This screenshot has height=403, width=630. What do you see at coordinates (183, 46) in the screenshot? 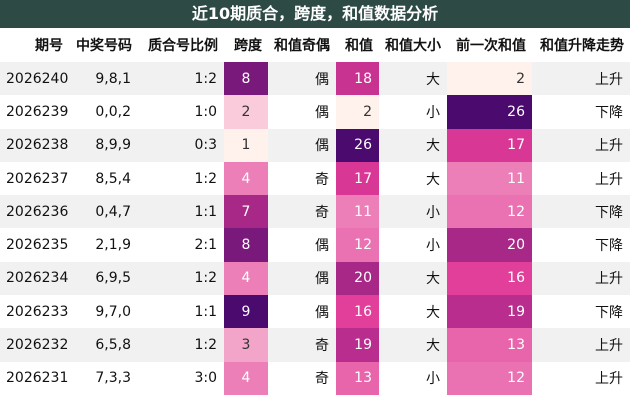
I see `header-ratio: 质合号比例` at bounding box center [183, 46].